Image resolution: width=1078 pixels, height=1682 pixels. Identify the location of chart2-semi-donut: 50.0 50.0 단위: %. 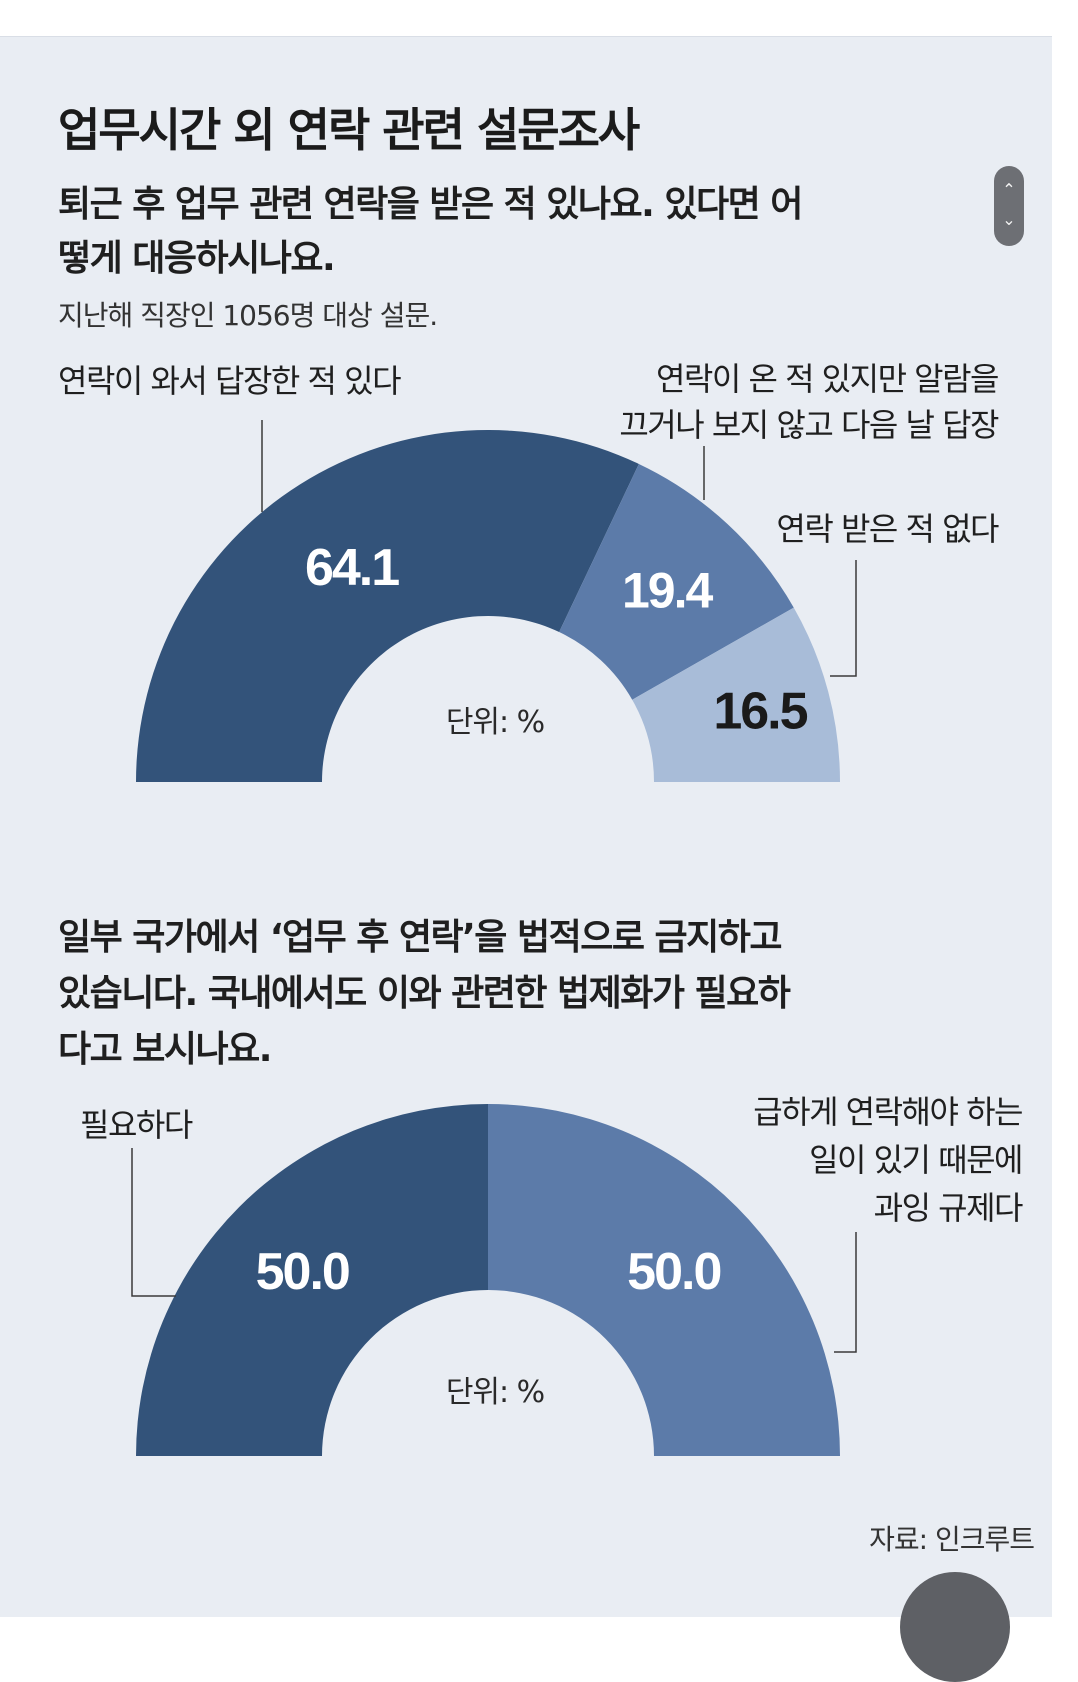
(494, 1280).